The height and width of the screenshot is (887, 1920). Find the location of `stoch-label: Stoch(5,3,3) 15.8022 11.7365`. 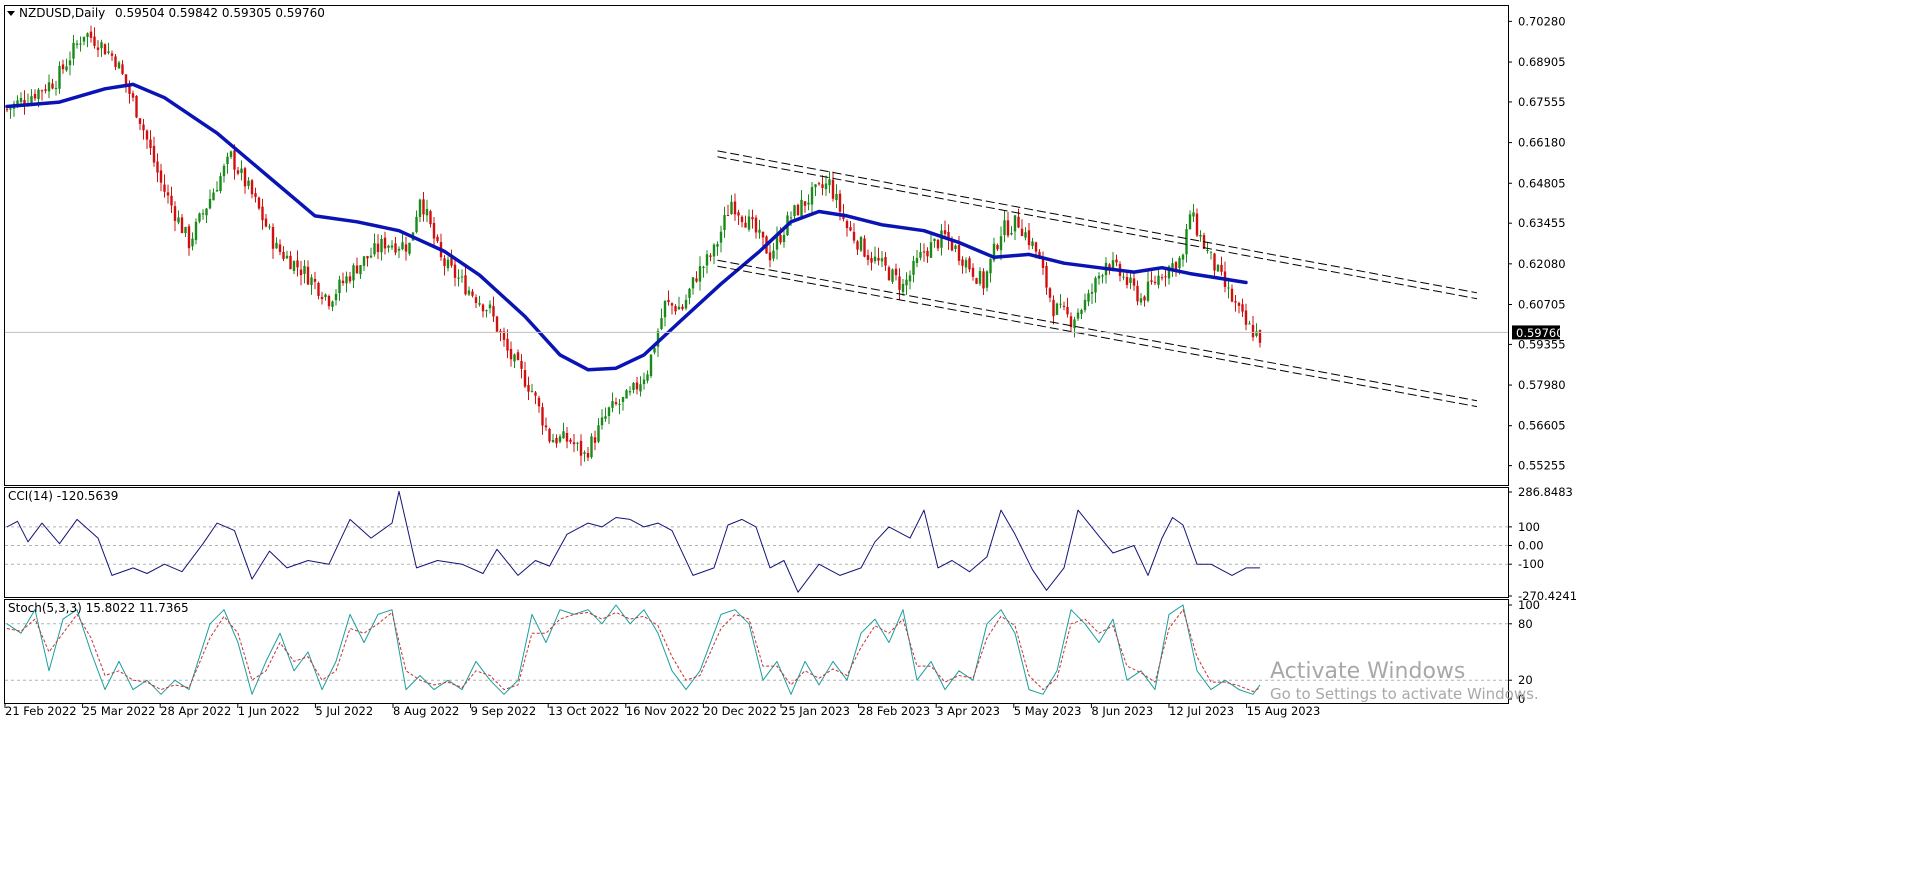

stoch-label: Stoch(5,3,3) 15.8022 11.7365 is located at coordinates (98, 608).